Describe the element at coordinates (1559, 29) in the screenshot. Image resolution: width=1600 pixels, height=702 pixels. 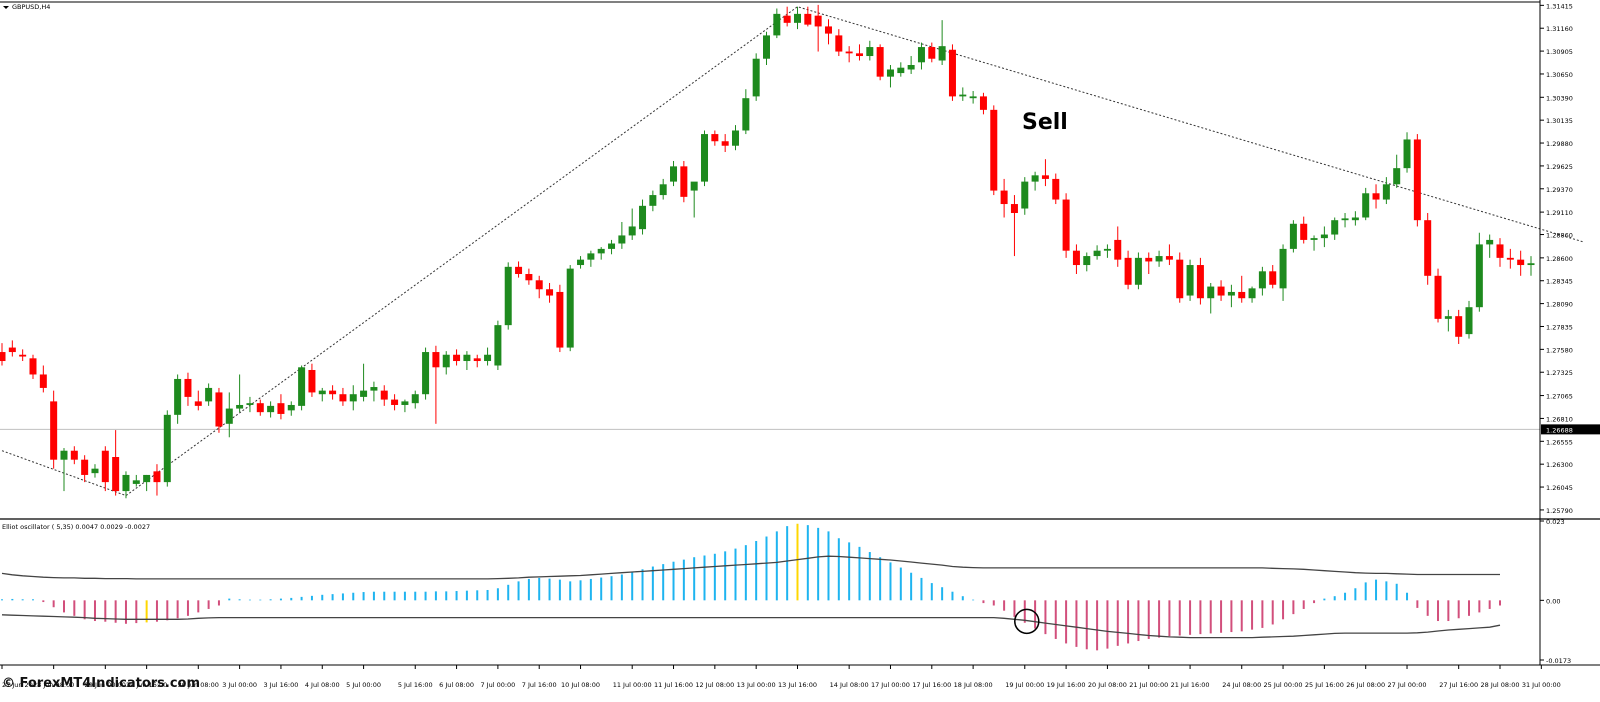
I see `price-tick-label: 1.31160` at that location.